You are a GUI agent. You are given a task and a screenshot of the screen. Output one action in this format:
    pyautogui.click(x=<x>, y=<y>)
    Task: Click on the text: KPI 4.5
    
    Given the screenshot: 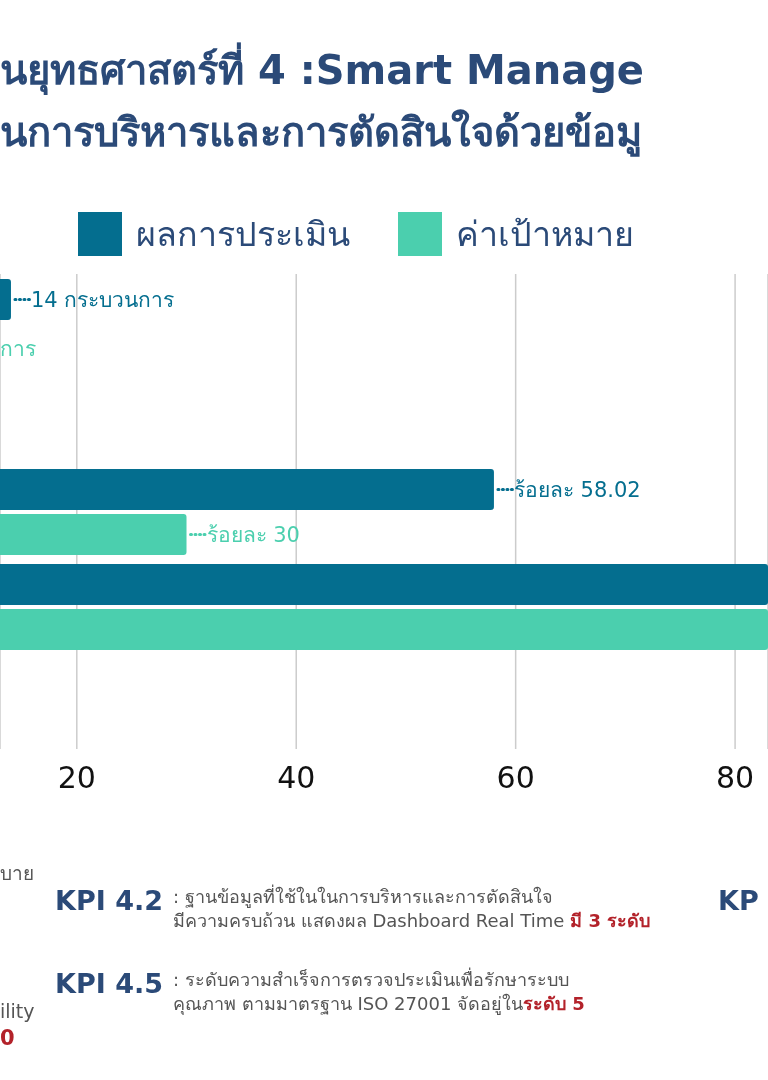 What is the action you would take?
    pyautogui.click(x=109, y=984)
    